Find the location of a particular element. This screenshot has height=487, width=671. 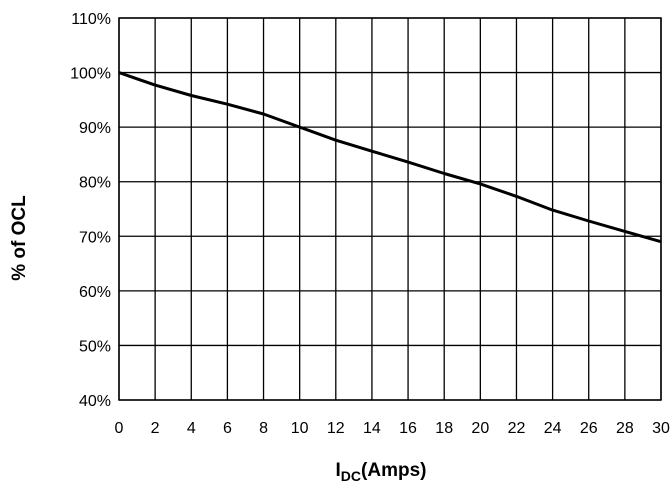

x-axis-title-main: I is located at coordinates (338, 470).